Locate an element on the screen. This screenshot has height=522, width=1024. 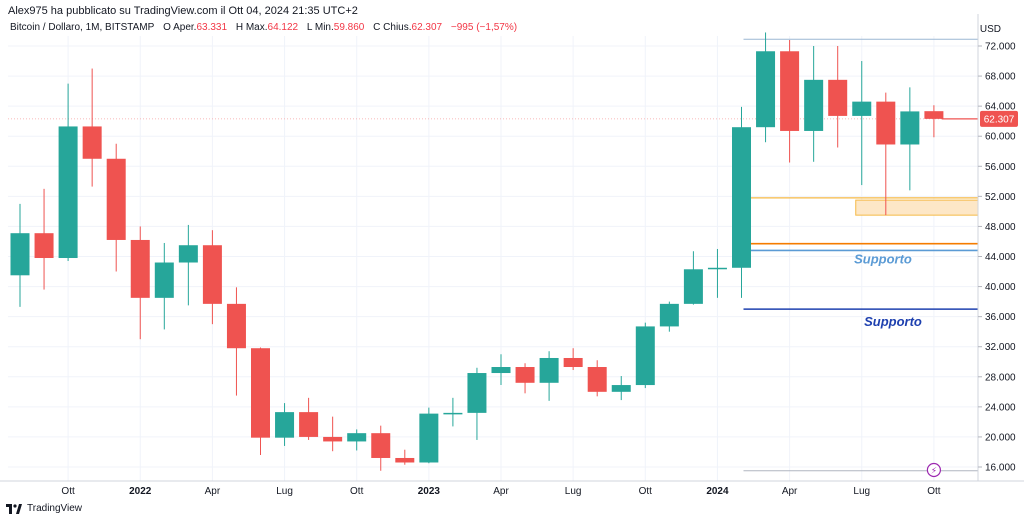
y-tick-label: 64.000 is located at coordinates (1000, 107).